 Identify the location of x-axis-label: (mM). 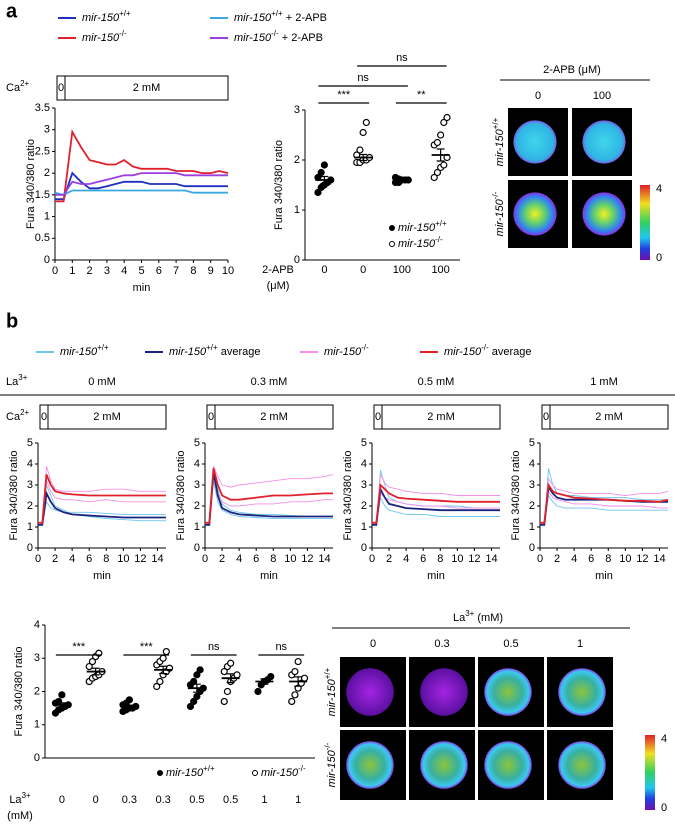
(20, 816).